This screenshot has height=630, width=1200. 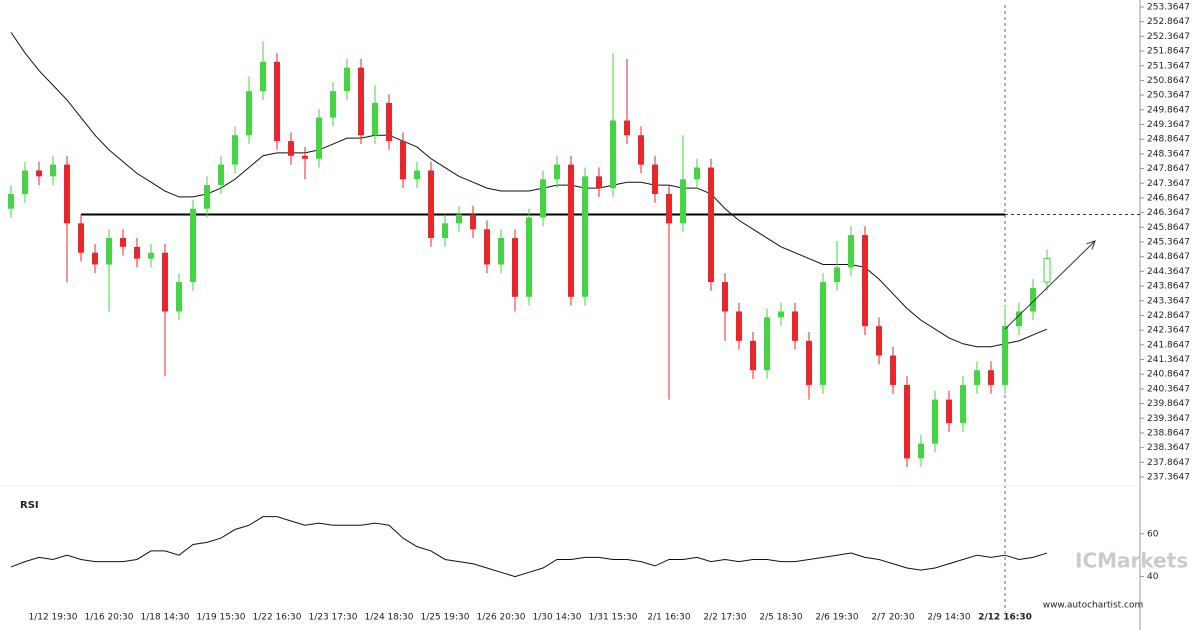 I want to click on y-tick-label: 244.3647, so click(x=1168, y=272).